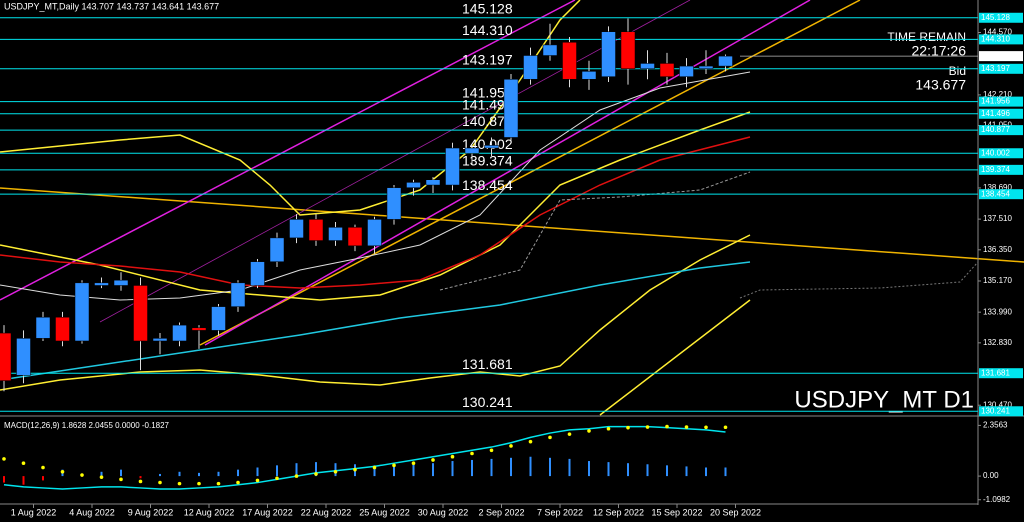 The height and width of the screenshot is (522, 1024). Describe the element at coordinates (364, 457) in the screenshot. I see `macd-line` at that location.